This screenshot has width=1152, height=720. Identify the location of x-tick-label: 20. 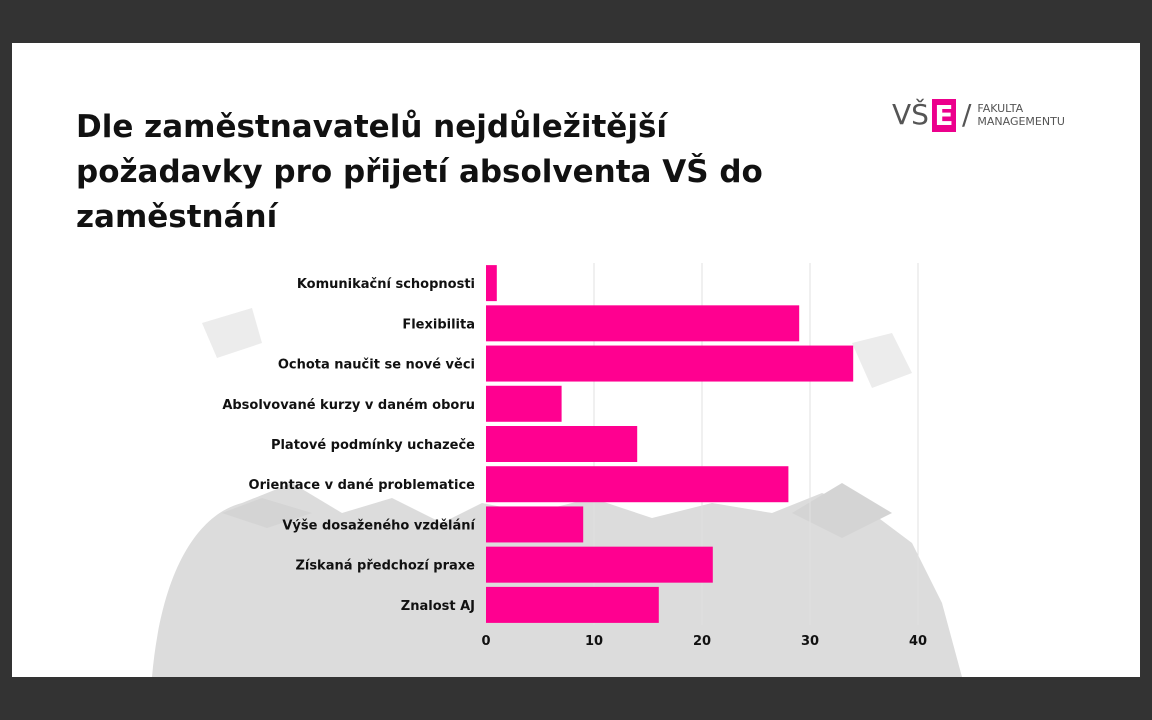
(702, 641).